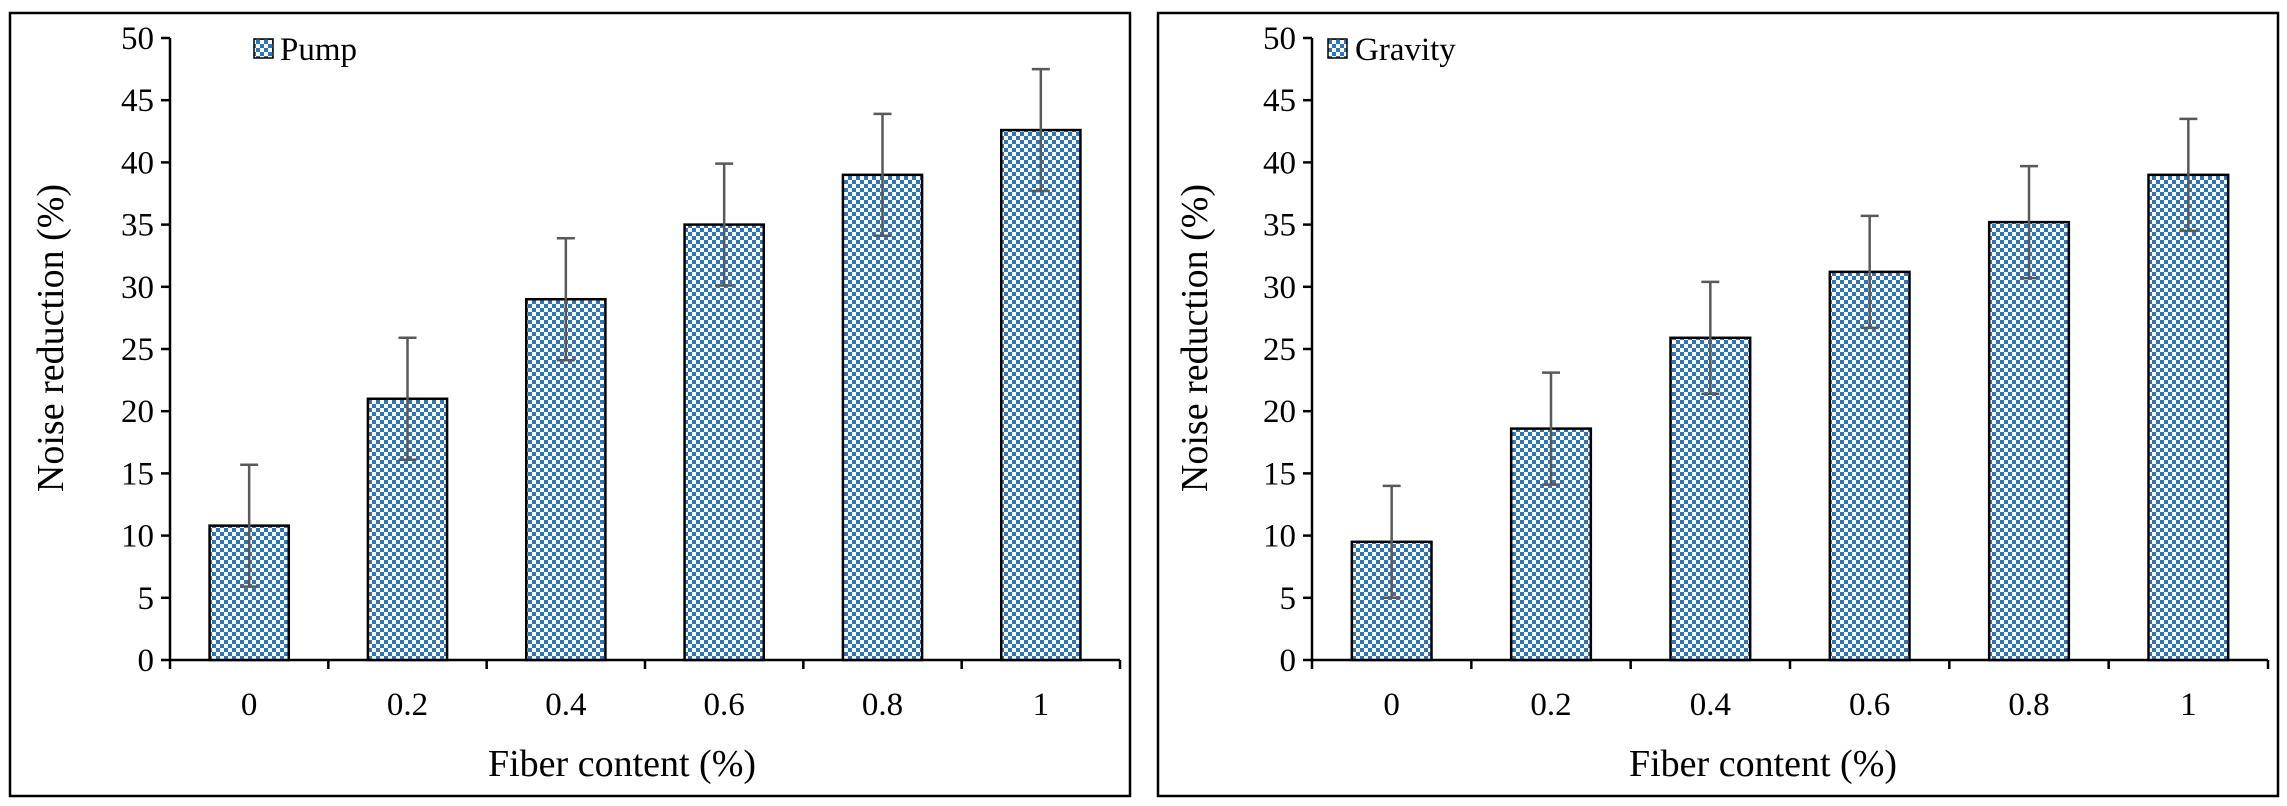  Describe the element at coordinates (318, 50) in the screenshot. I see `legend-label: Pump` at that location.